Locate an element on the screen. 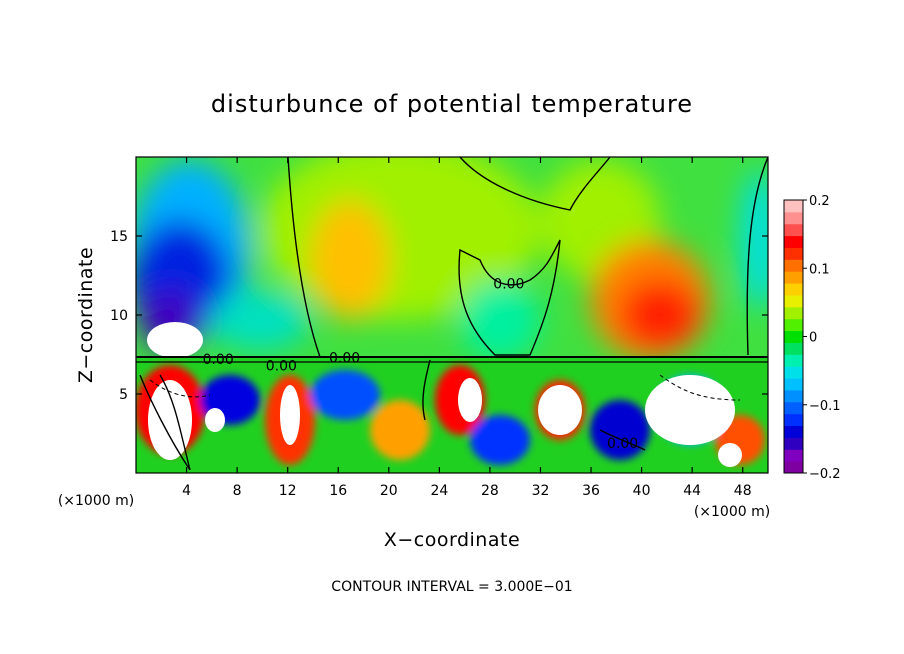 The width and height of the screenshot is (904, 654). x-tick-label: 16 is located at coordinates (338, 491).